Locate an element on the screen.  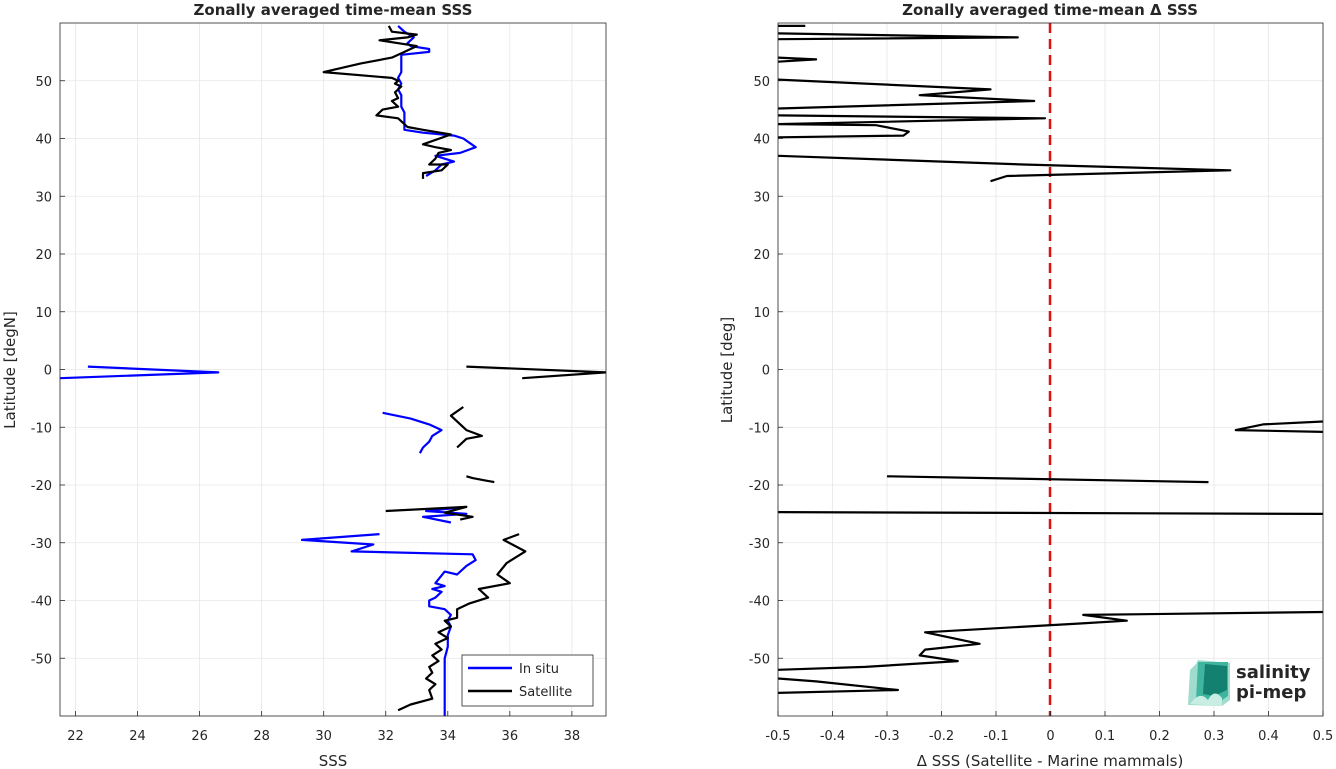
sss-y-tick-label: 30 is located at coordinates (43, 197).